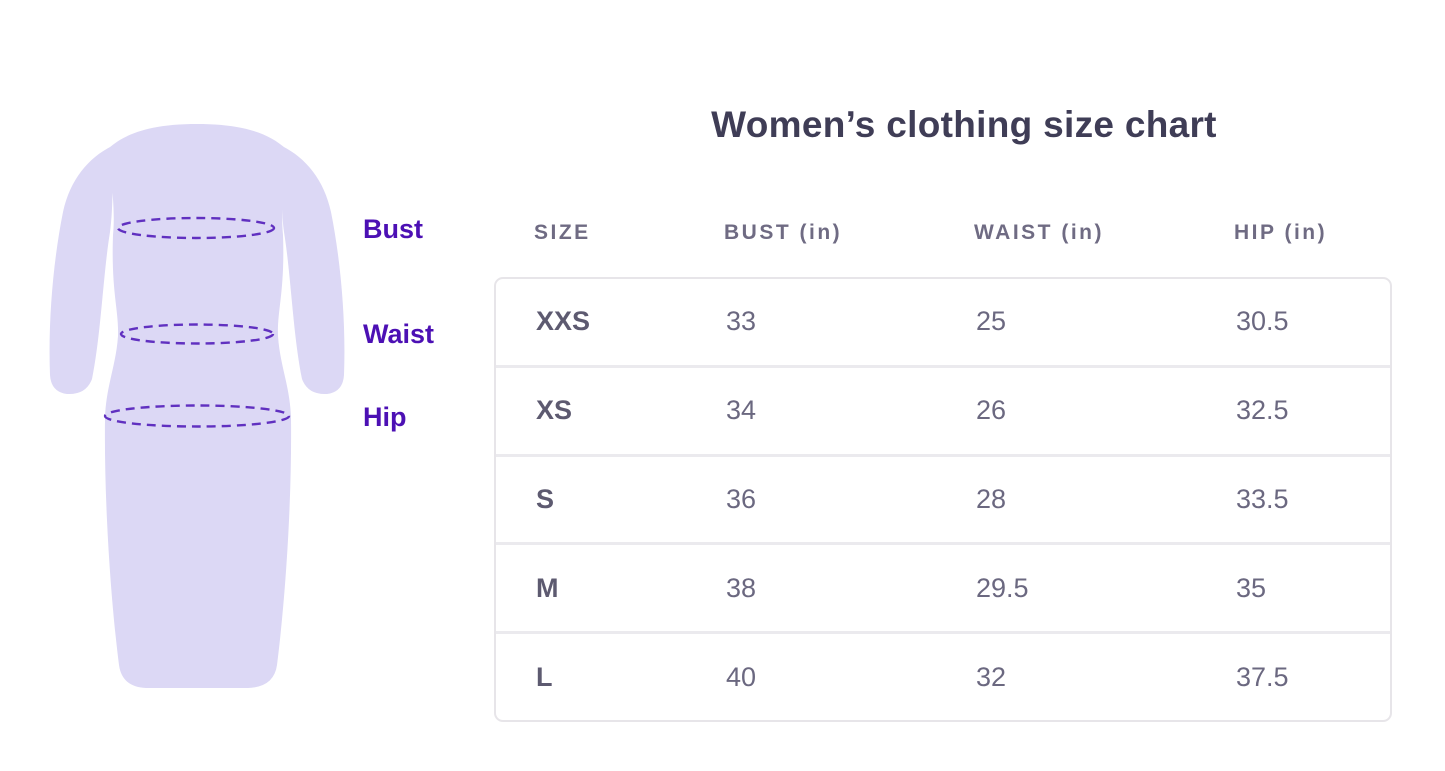  I want to click on size-cell: L, so click(544, 676).